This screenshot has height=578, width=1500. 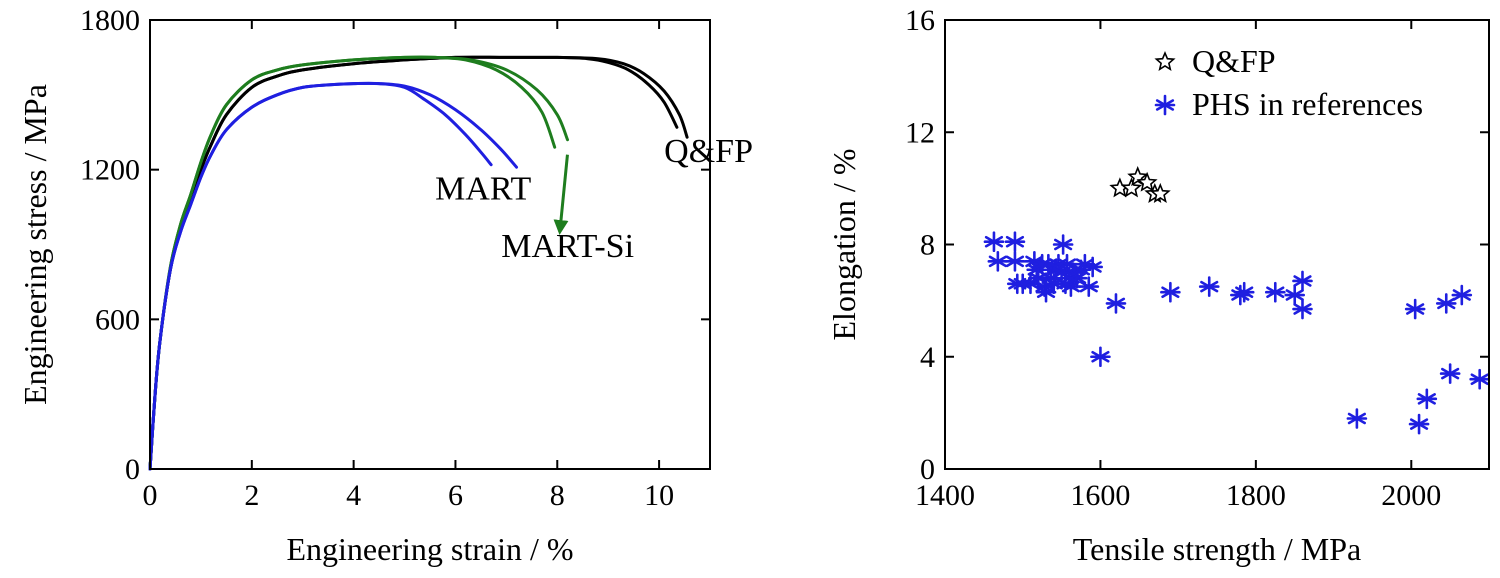 I want to click on x-tick-label: 1400, so click(x=945, y=495).